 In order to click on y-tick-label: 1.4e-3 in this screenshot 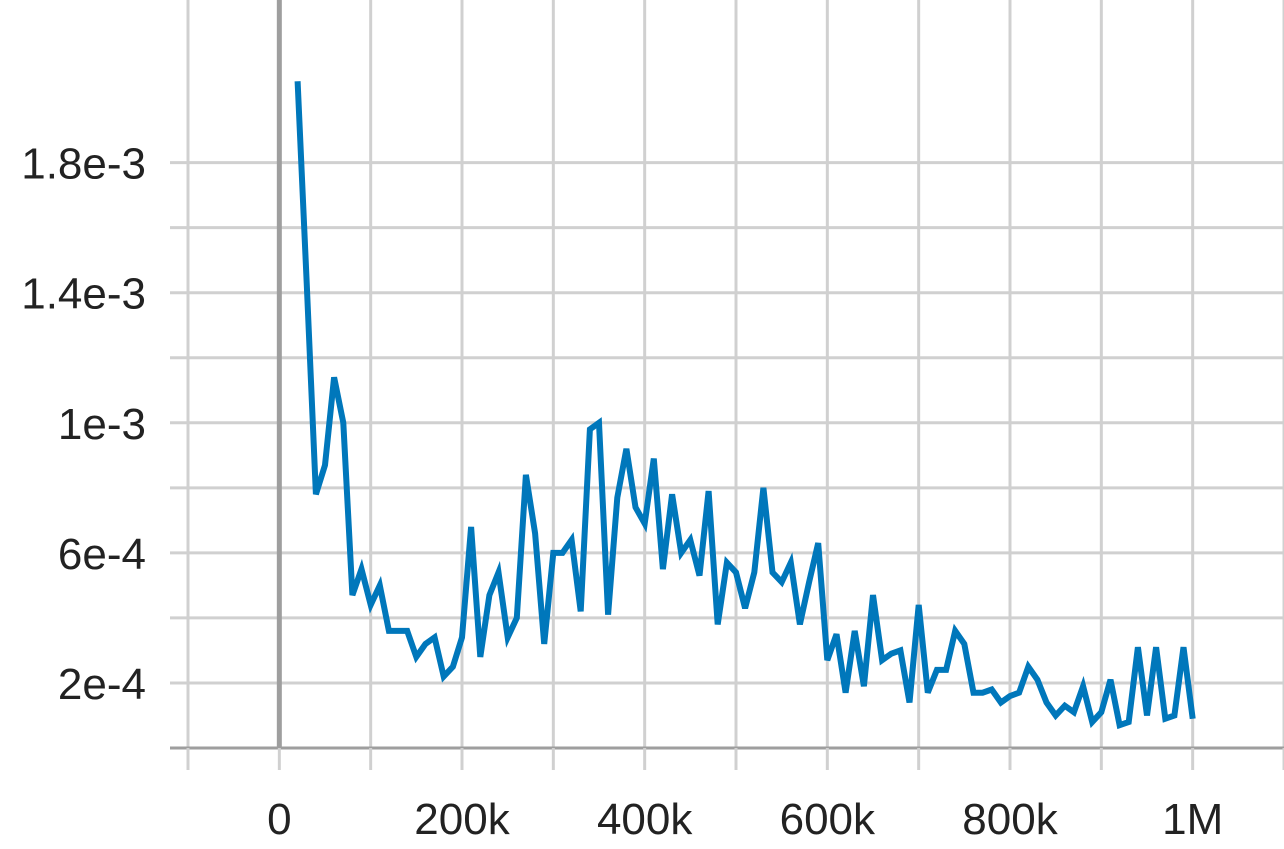, I will do `click(83, 294)`.